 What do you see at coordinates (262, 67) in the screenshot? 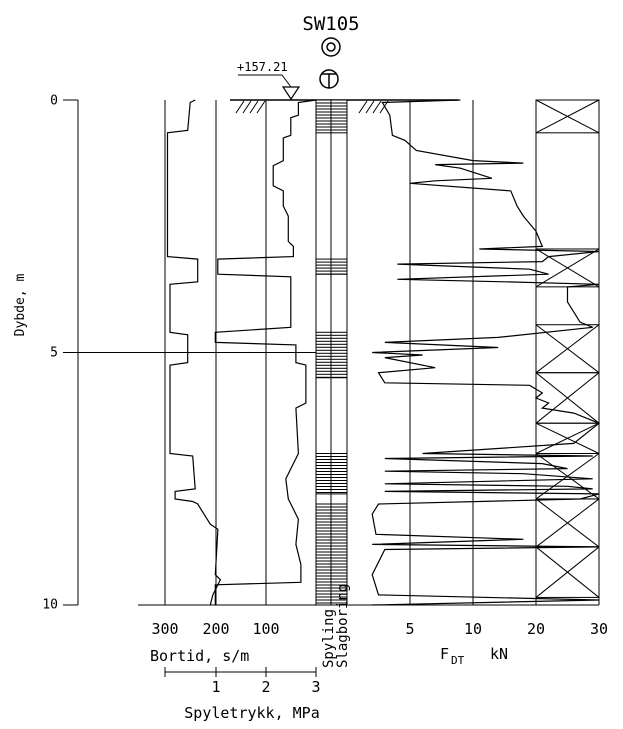
I see `elevation-label: +157.21` at bounding box center [262, 67].